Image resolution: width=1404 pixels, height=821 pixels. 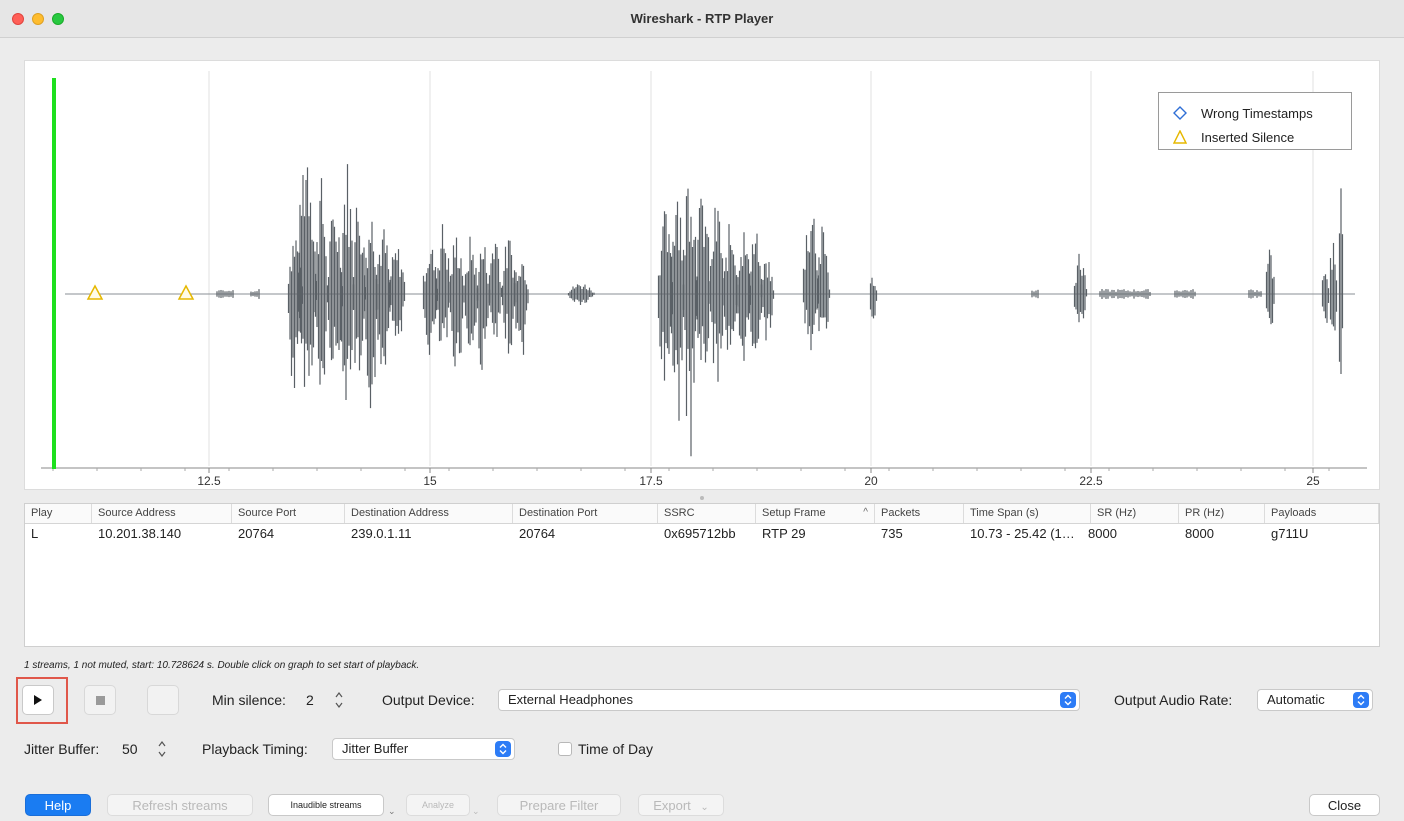 What do you see at coordinates (140, 533) in the screenshot?
I see `cell-source-address: 10.201.38.140` at bounding box center [140, 533].